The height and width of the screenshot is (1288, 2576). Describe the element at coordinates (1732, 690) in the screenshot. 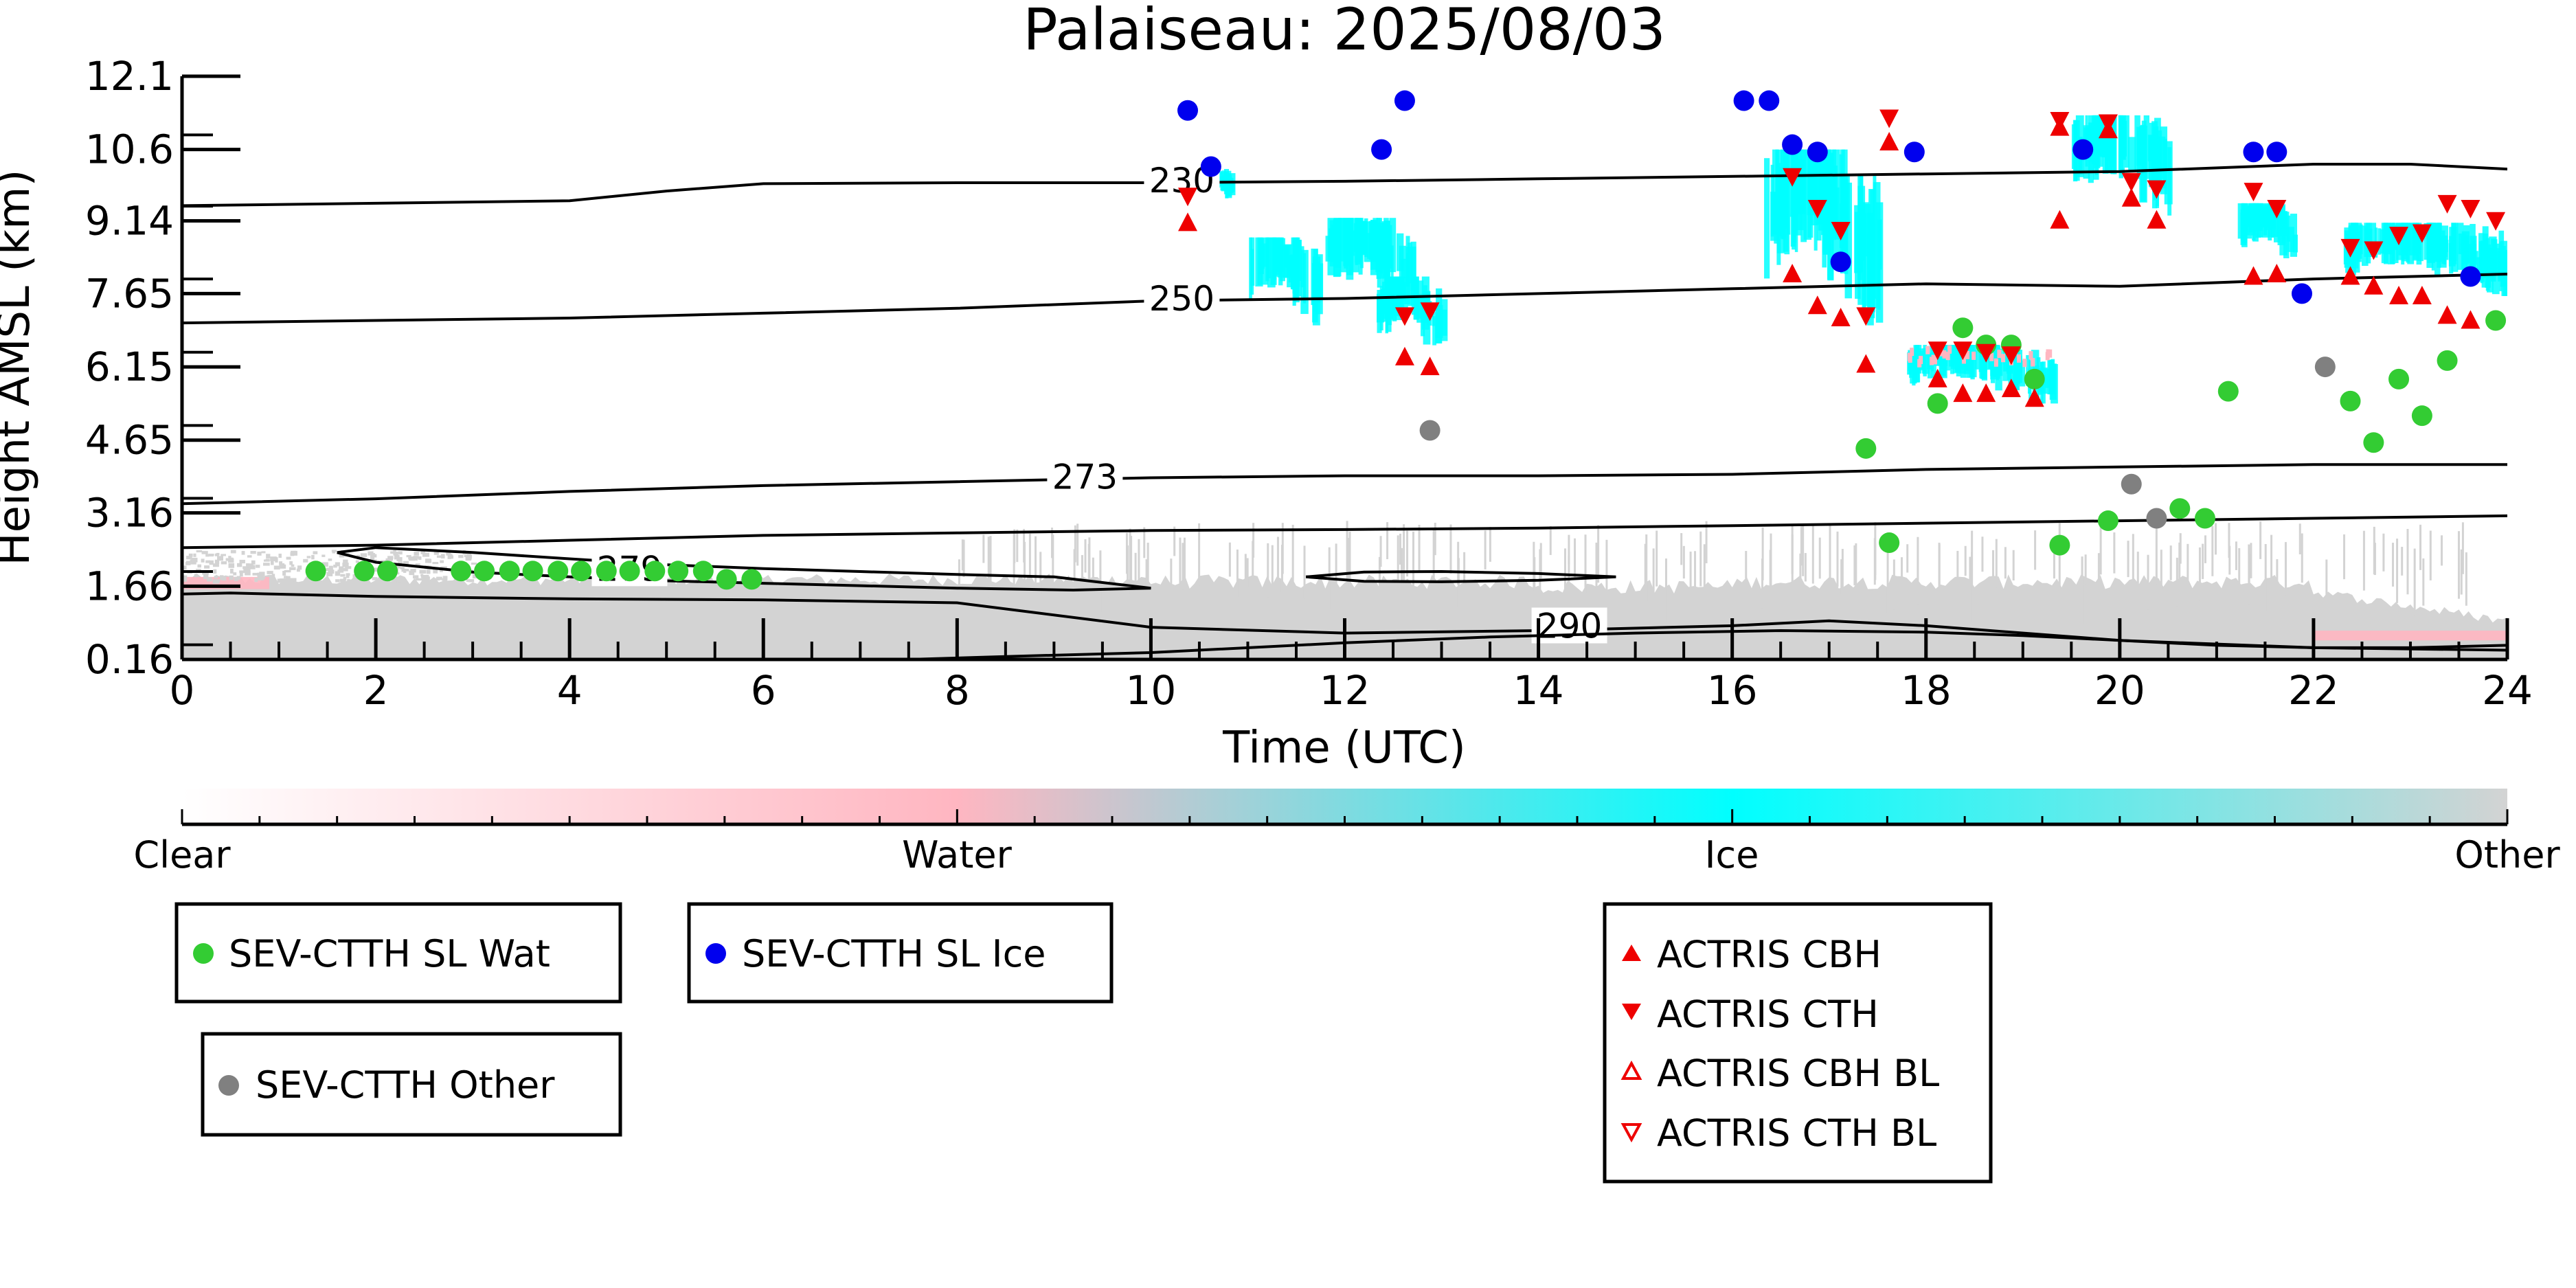

I see `x-tick-label: 16` at that location.